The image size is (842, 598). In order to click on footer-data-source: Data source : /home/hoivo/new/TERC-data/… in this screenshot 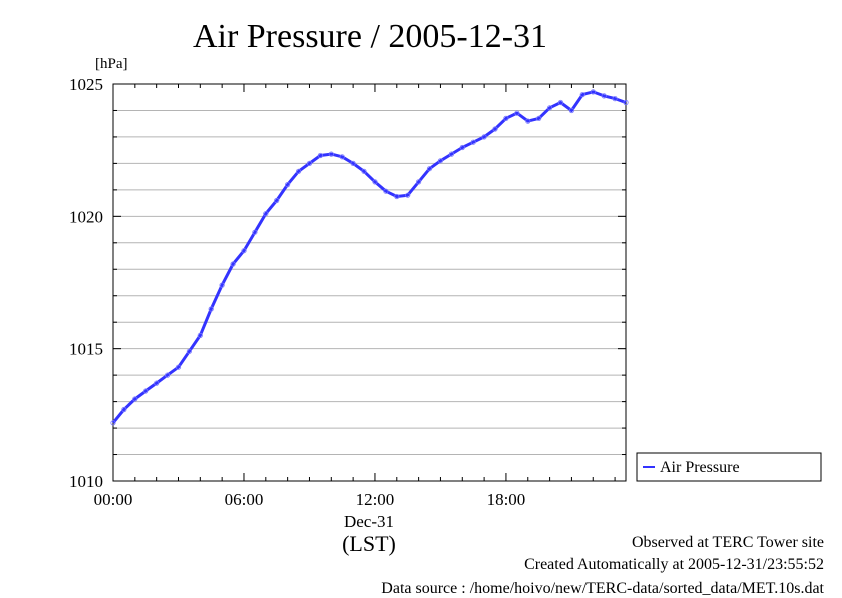, I will do `click(602, 588)`.